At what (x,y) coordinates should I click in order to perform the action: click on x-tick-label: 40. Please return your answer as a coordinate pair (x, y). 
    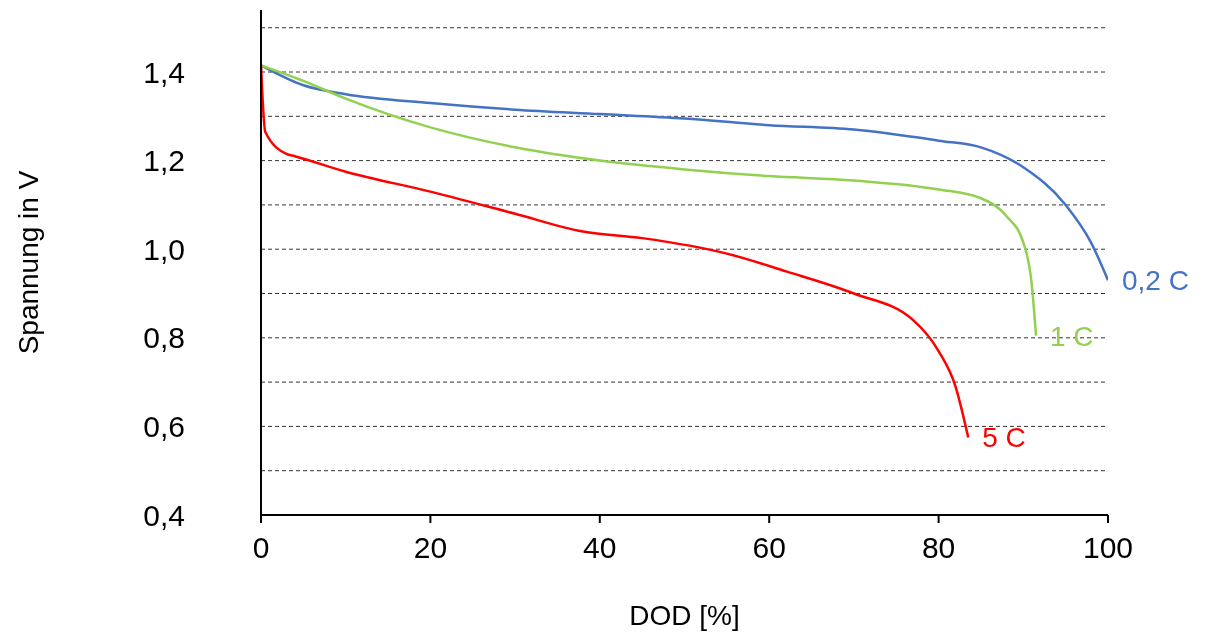
    Looking at the image, I should click on (600, 548).